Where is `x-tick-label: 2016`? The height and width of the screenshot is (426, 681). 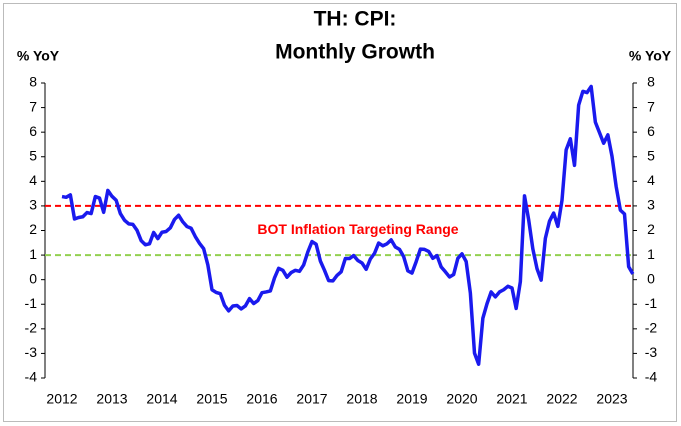 x-tick-label: 2016 is located at coordinates (261, 399).